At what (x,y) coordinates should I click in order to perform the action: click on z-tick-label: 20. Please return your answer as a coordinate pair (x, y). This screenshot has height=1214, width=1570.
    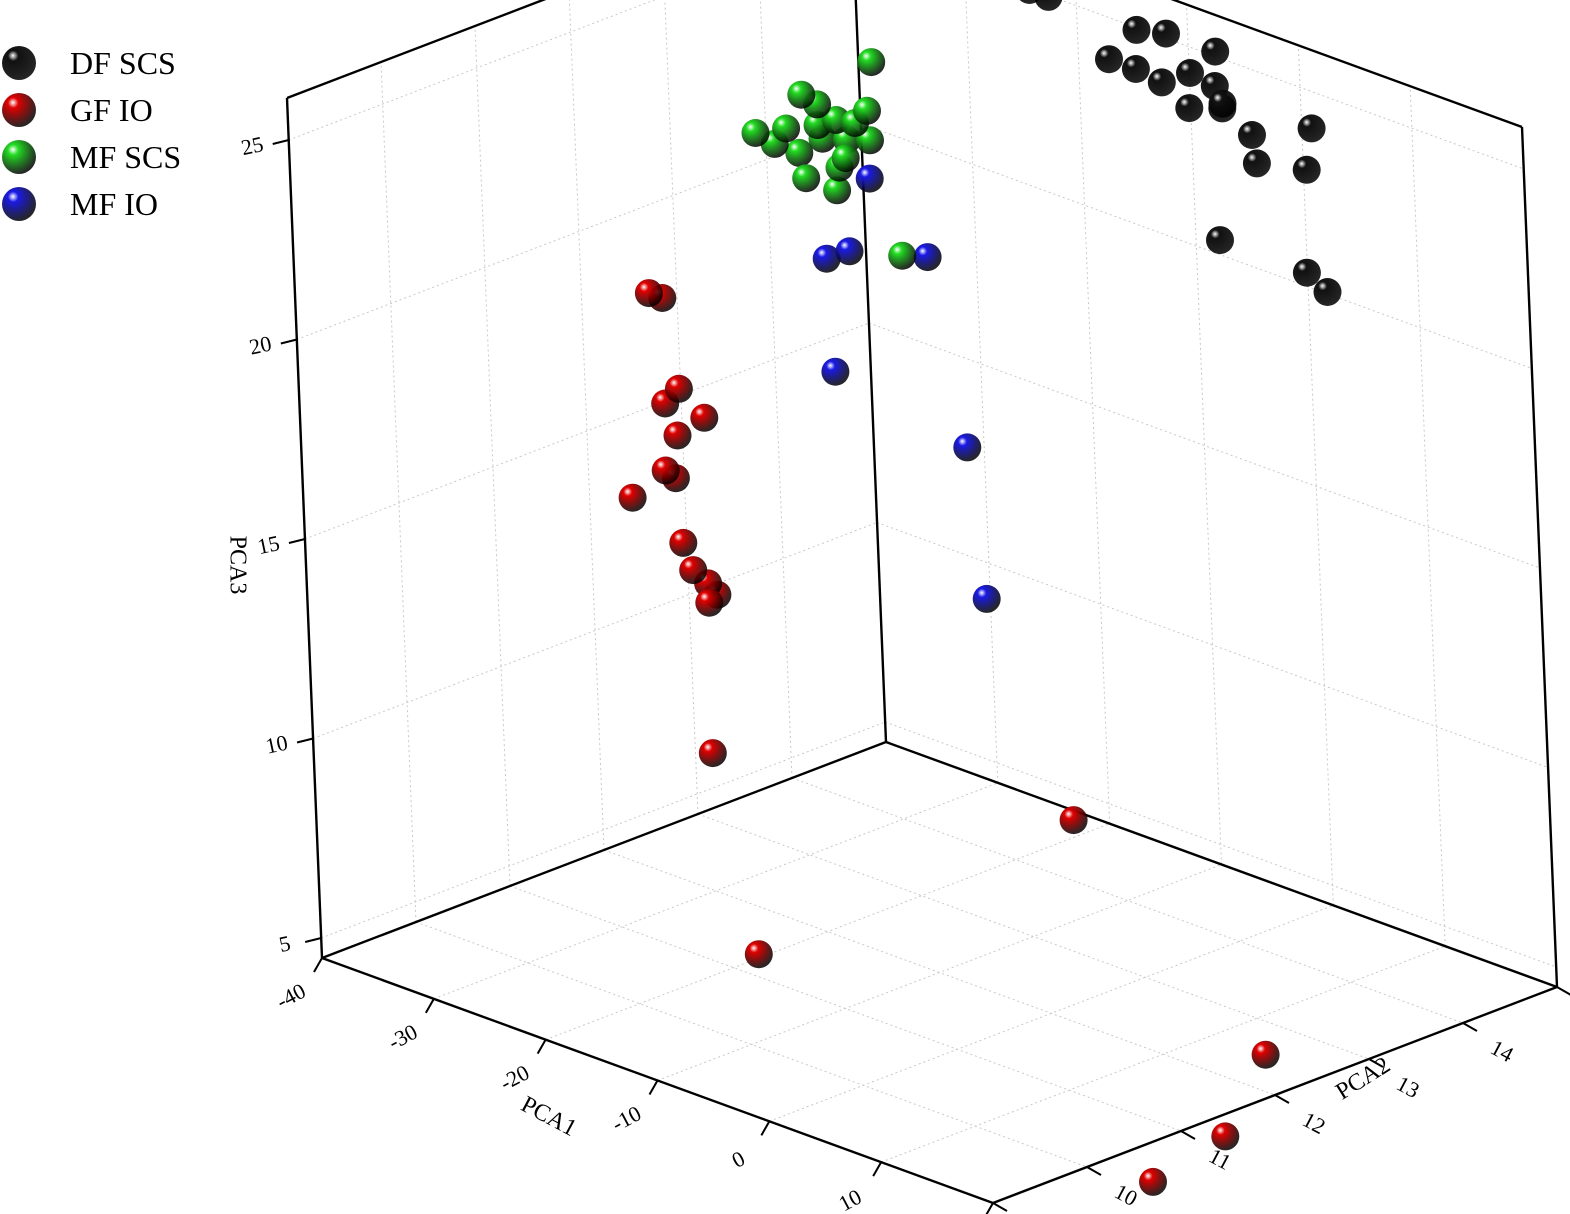
    Looking at the image, I should click on (260, 345).